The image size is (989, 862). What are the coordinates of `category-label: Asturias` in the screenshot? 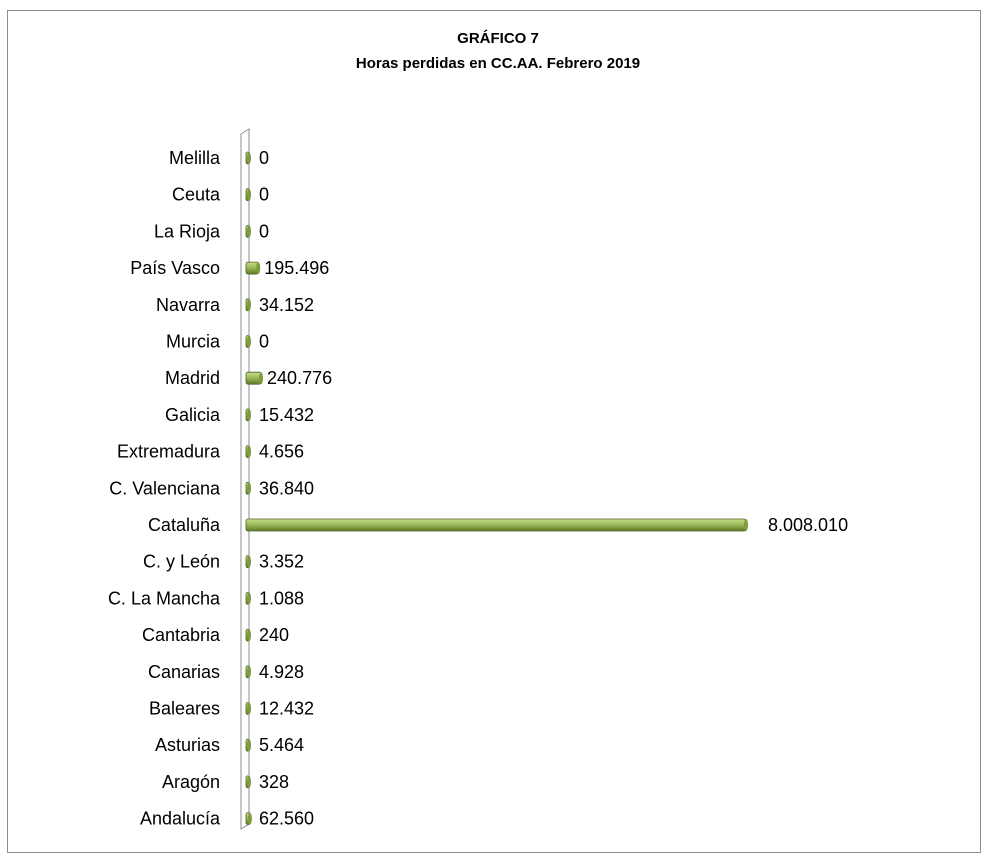 It's located at (187, 745).